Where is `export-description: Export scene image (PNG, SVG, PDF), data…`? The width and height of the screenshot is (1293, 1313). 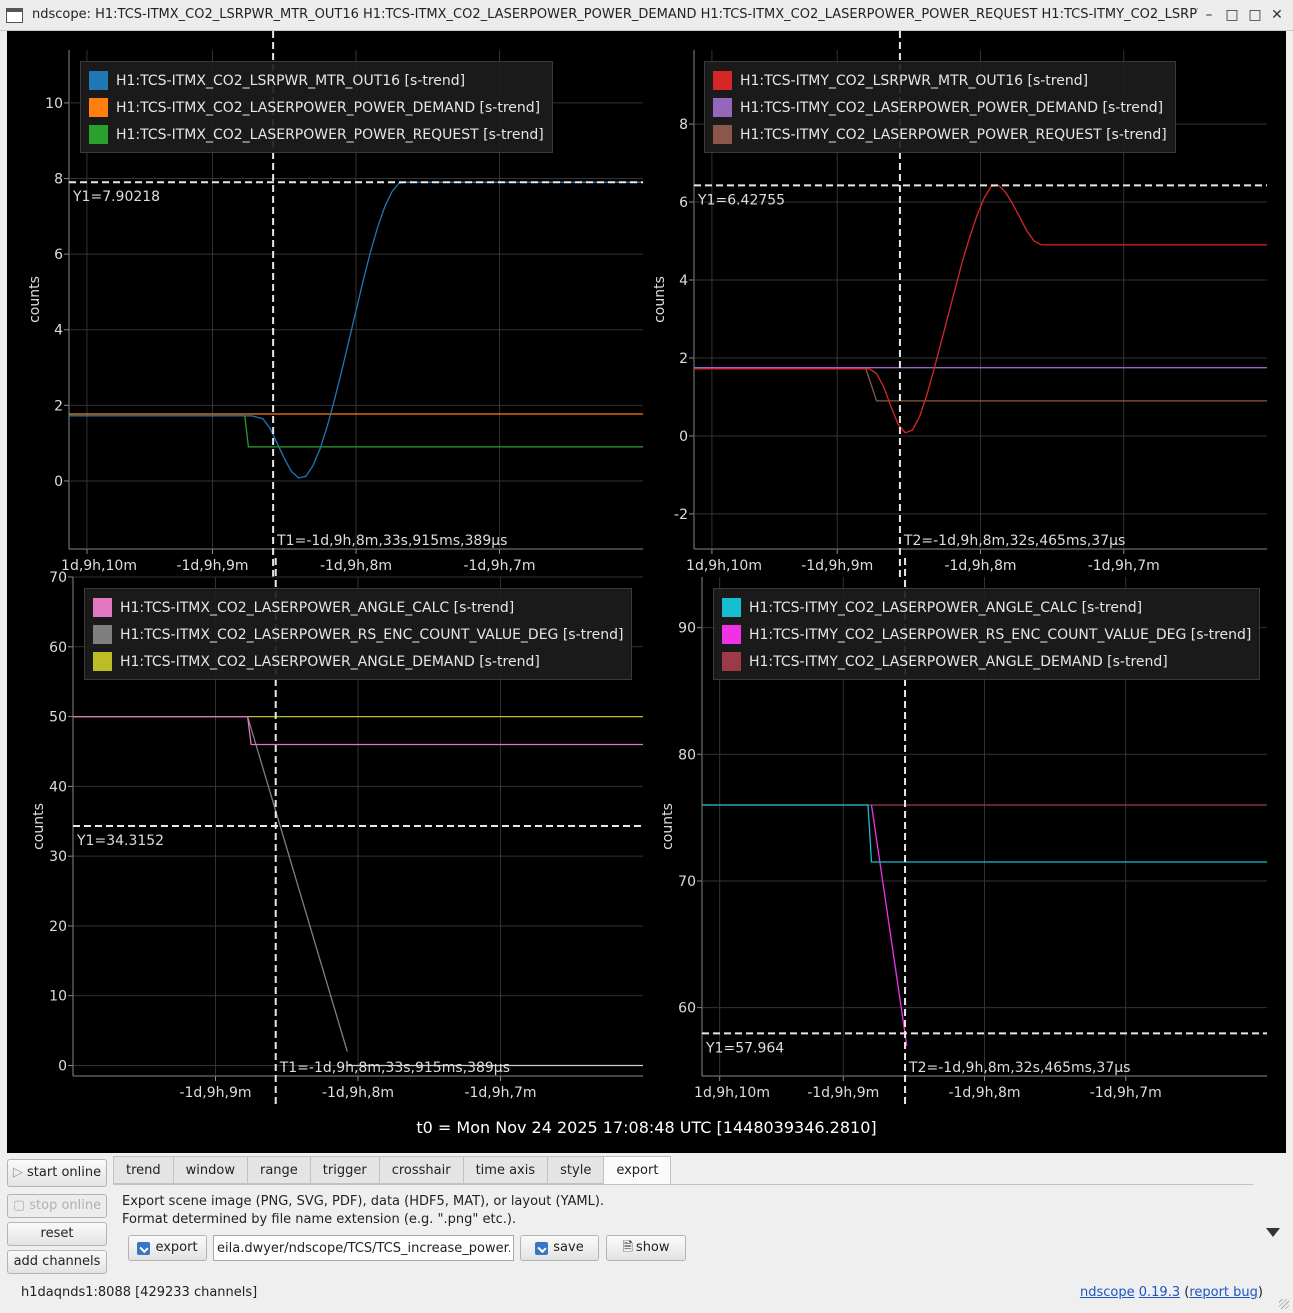 export-description: Export scene image (PNG, SVG, PDF), data… is located at coordinates (363, 1210).